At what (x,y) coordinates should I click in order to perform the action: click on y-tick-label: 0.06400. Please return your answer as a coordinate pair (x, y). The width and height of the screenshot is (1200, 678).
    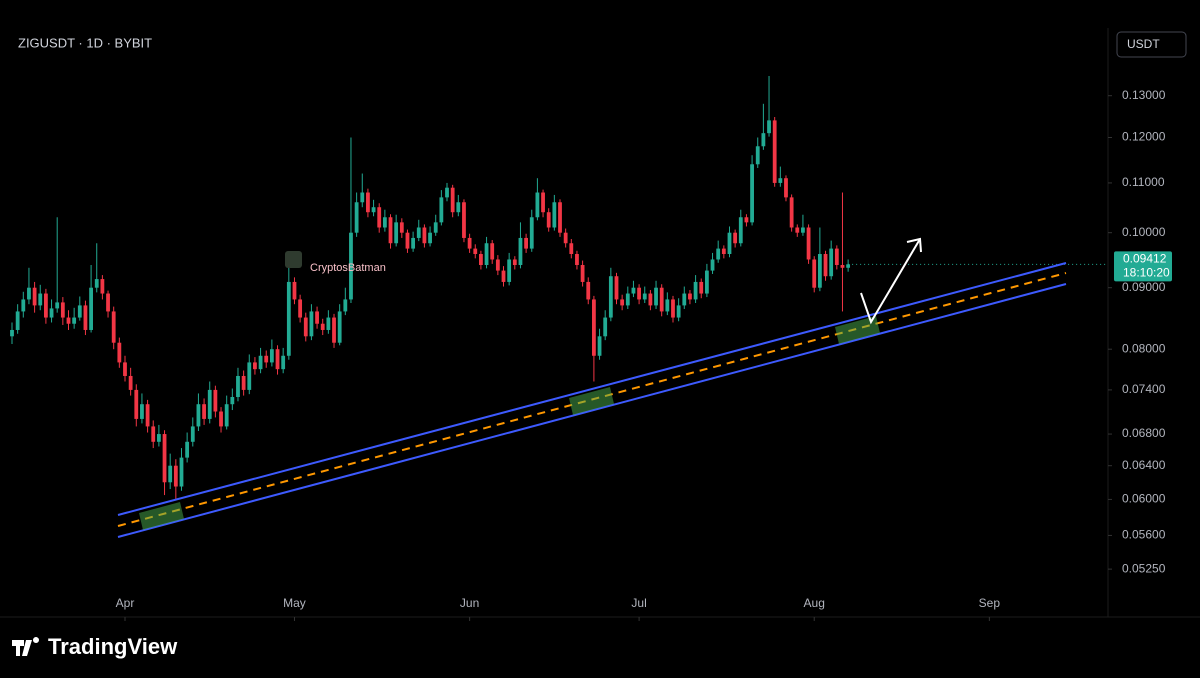
    Looking at the image, I should click on (1144, 465).